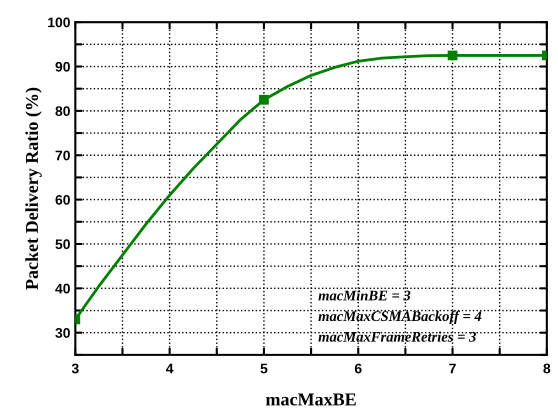 This screenshot has height=418, width=558. I want to click on x-tick-label: 4, so click(170, 369).